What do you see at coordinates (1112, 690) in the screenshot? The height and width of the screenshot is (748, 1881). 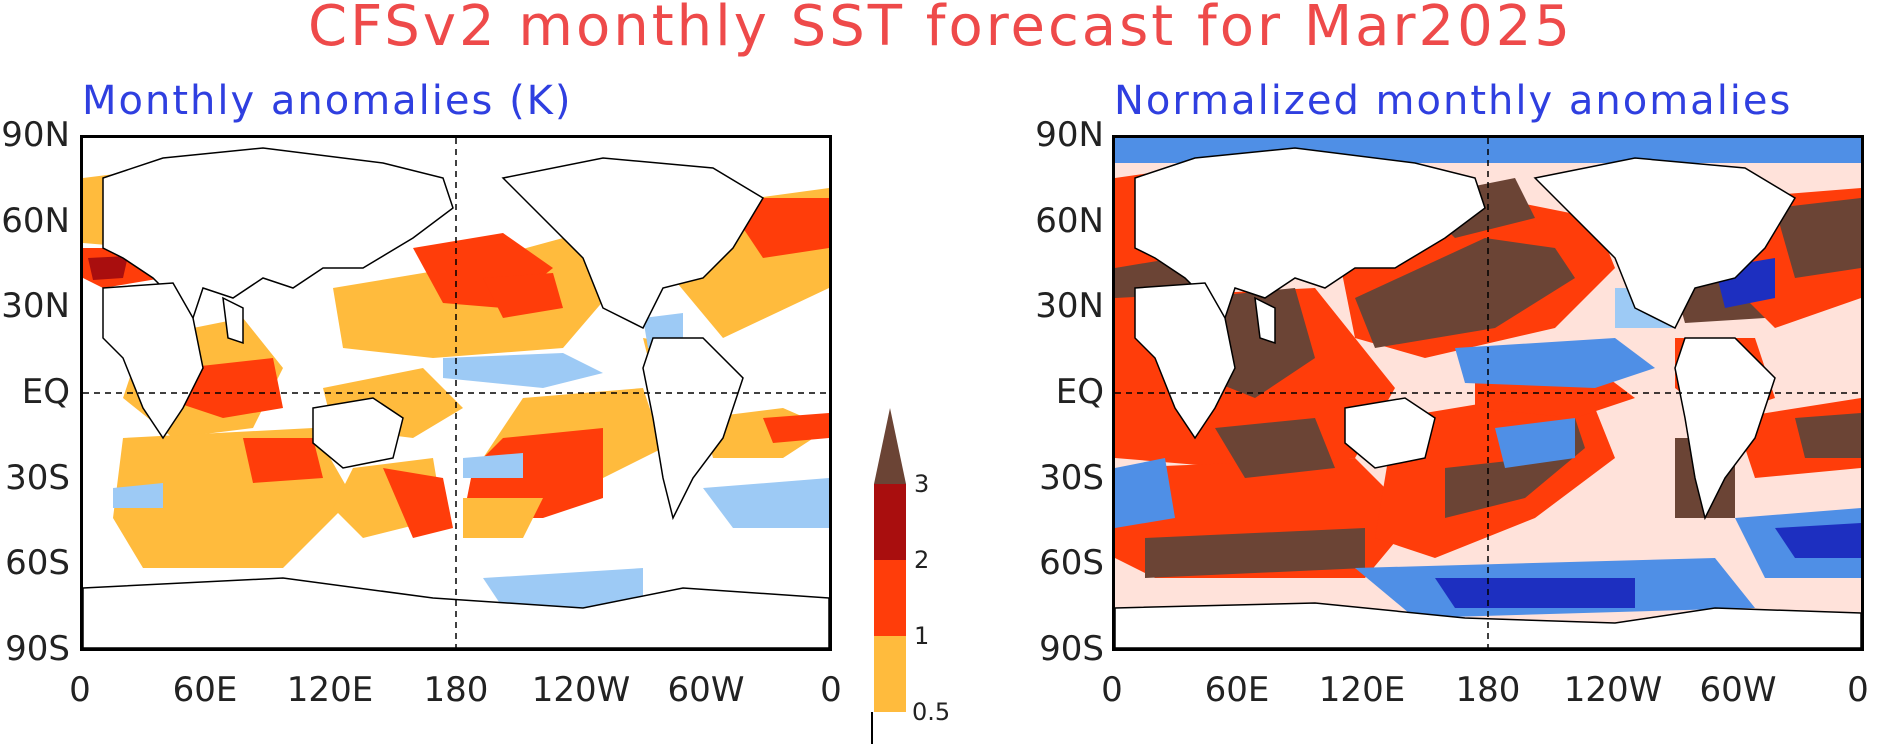 I see `right-xlabel-0: 0` at bounding box center [1112, 690].